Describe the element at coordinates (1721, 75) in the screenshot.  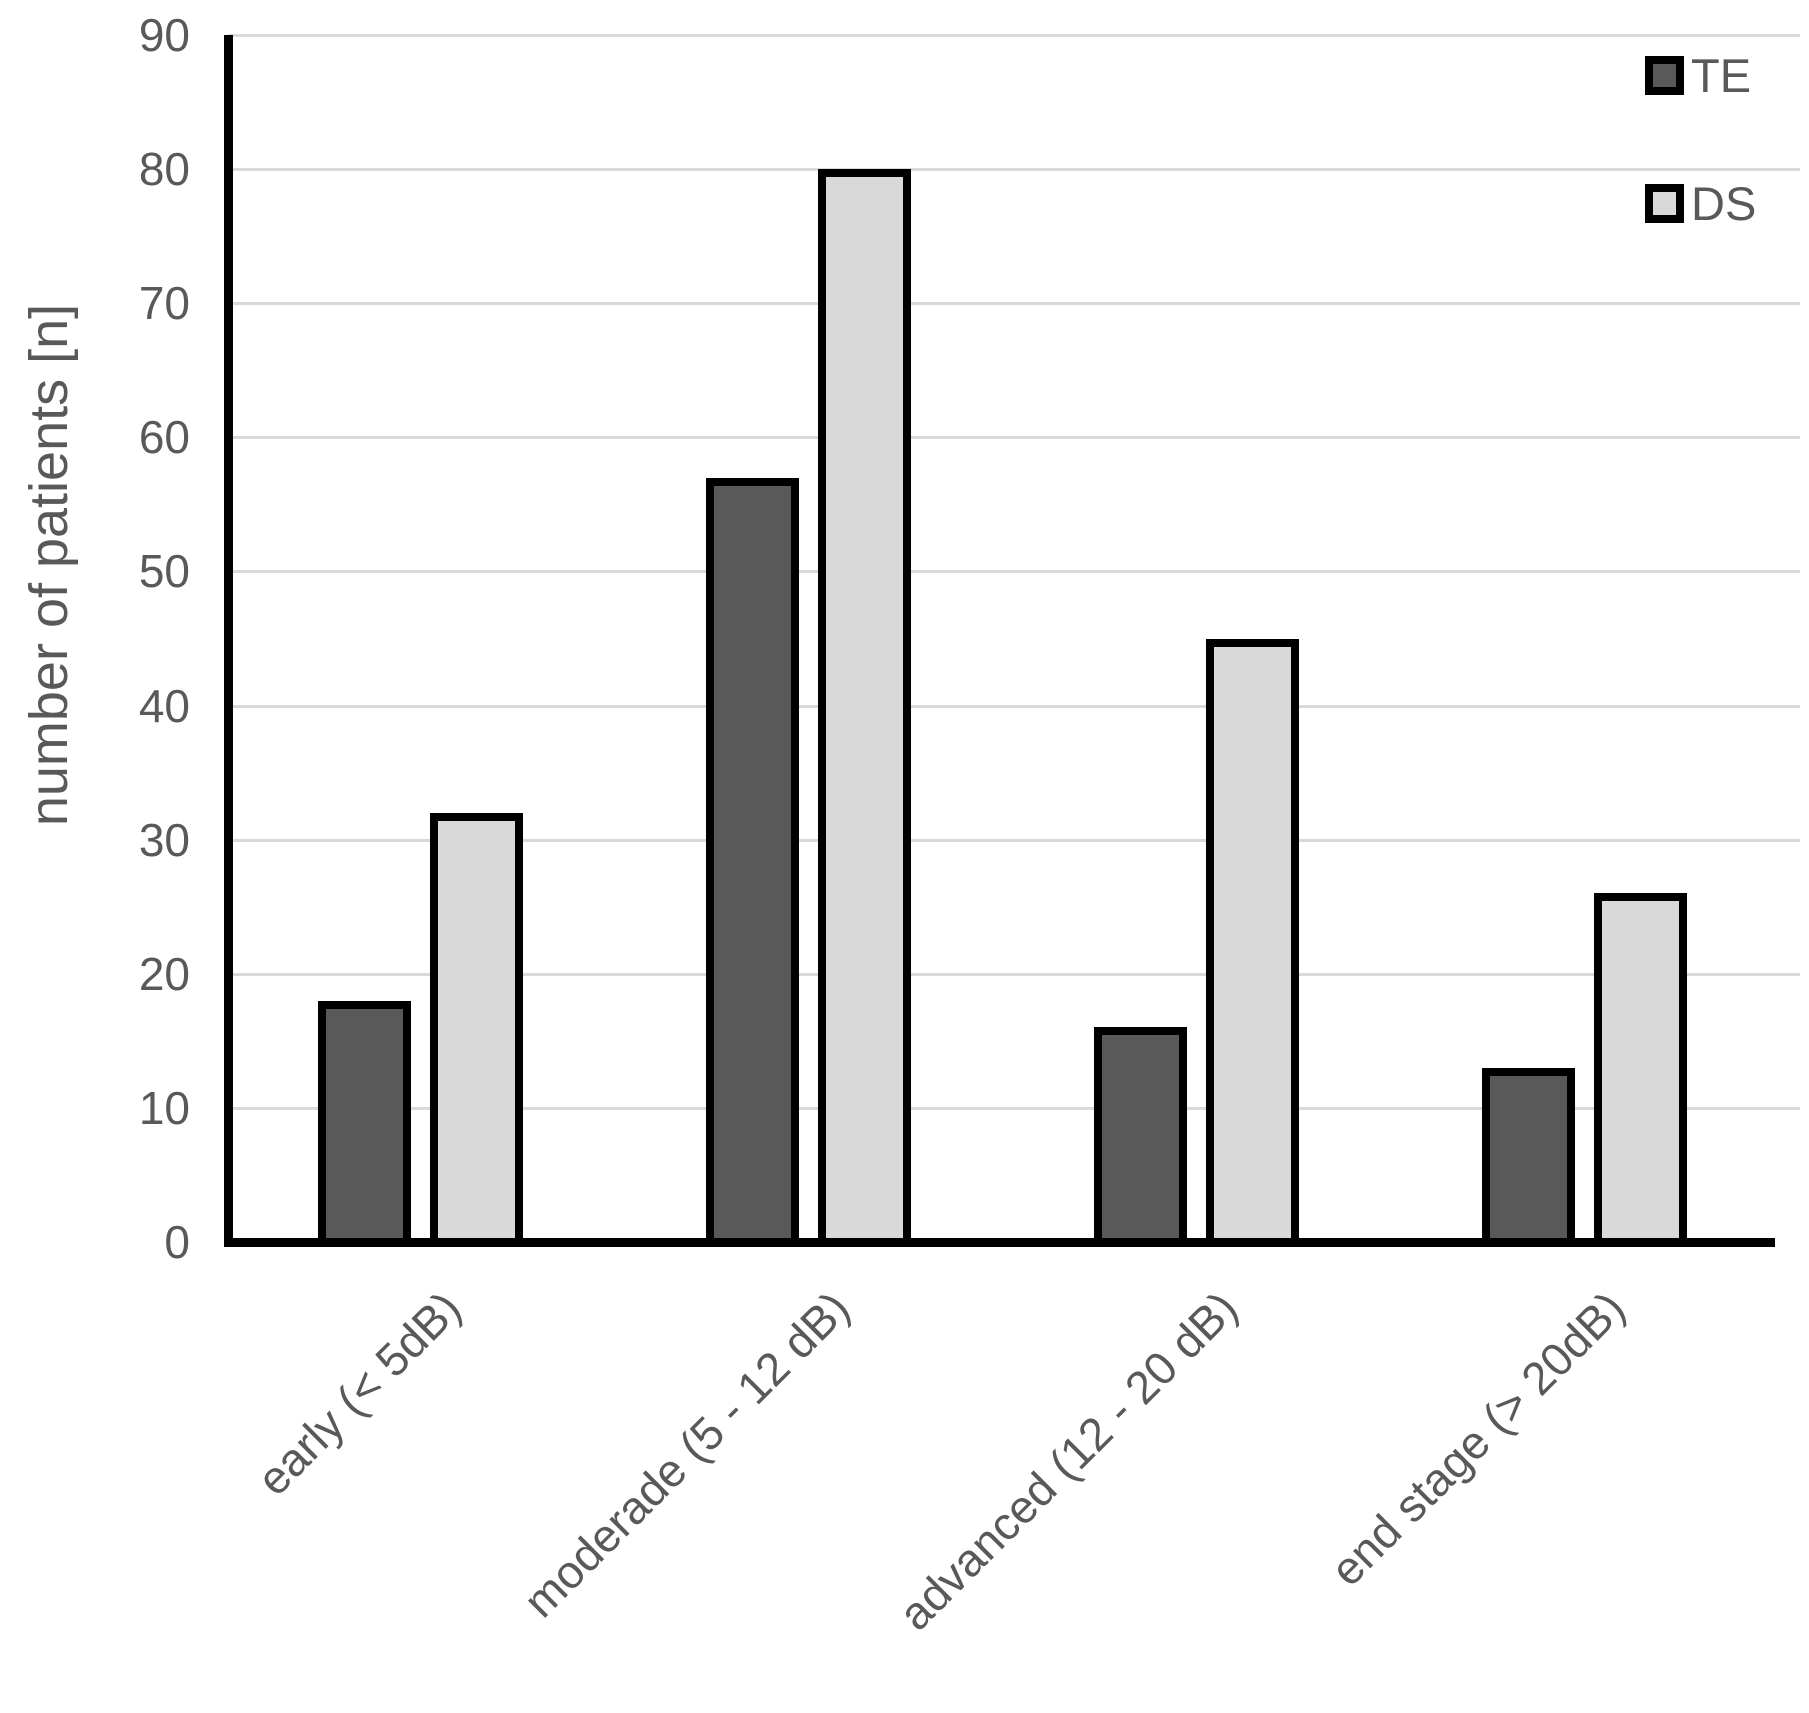
I see `legend-label-te: TE` at that location.